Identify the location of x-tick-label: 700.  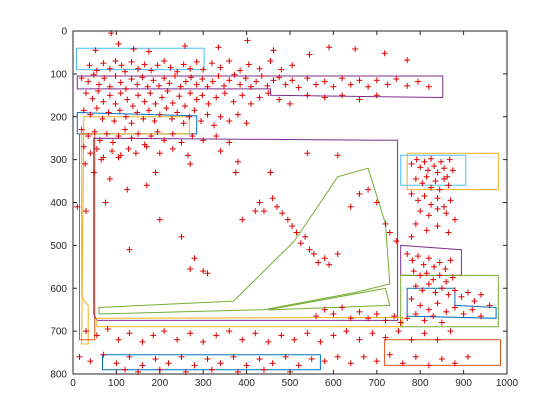
(376, 383).